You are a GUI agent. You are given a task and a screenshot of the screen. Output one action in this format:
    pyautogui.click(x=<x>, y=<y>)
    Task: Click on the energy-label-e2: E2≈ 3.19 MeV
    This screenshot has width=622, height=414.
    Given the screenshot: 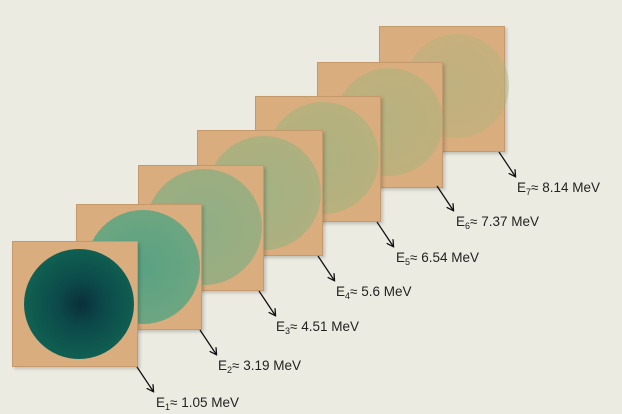 What is the action you would take?
    pyautogui.click(x=259, y=366)
    